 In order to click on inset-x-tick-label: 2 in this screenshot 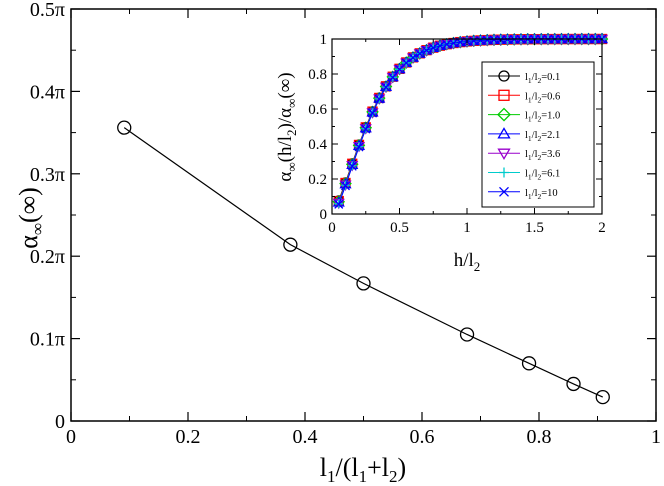, I will do `click(602, 228)`.